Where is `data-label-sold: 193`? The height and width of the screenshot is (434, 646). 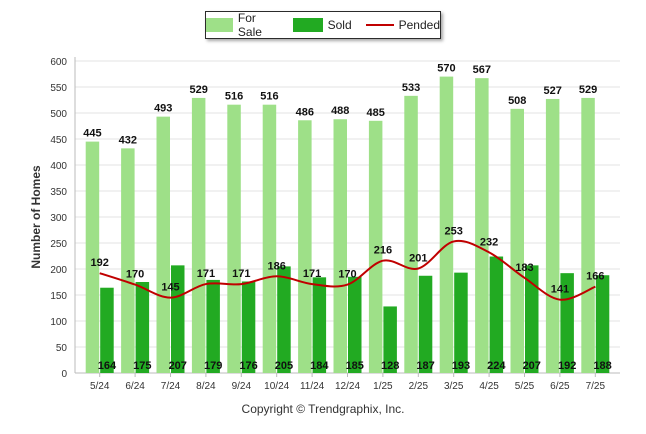
data-label-sold: 193 is located at coordinates (461, 366).